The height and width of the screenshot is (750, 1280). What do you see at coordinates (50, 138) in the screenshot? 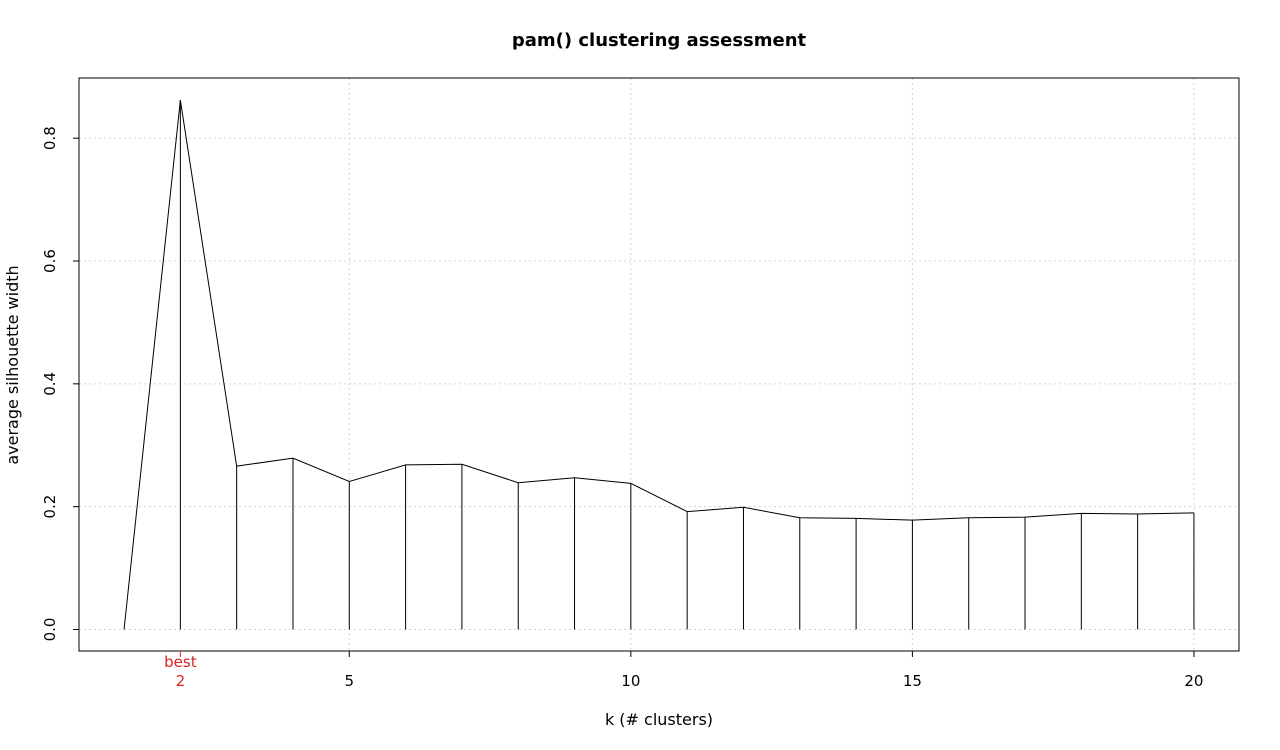
I see `y-tick-label-0.8: 0.8` at bounding box center [50, 138].